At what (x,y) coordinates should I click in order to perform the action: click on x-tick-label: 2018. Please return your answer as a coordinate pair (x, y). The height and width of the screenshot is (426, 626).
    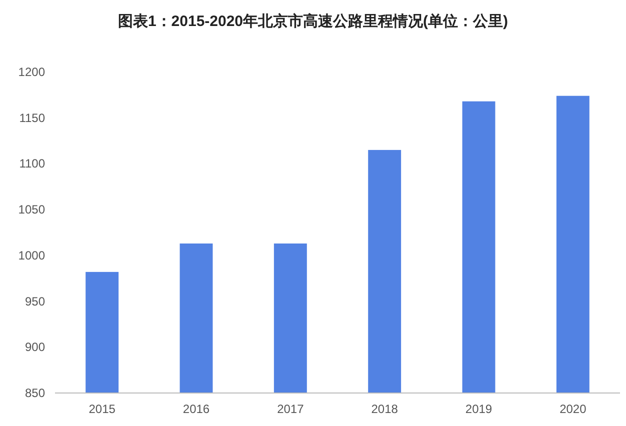
    Looking at the image, I should click on (384, 409).